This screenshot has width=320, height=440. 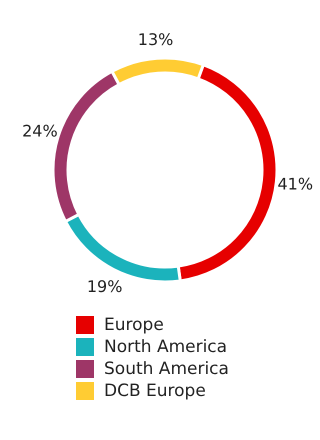 What do you see at coordinates (40, 131) in the screenshot?
I see `data-label: 24%` at bounding box center [40, 131].